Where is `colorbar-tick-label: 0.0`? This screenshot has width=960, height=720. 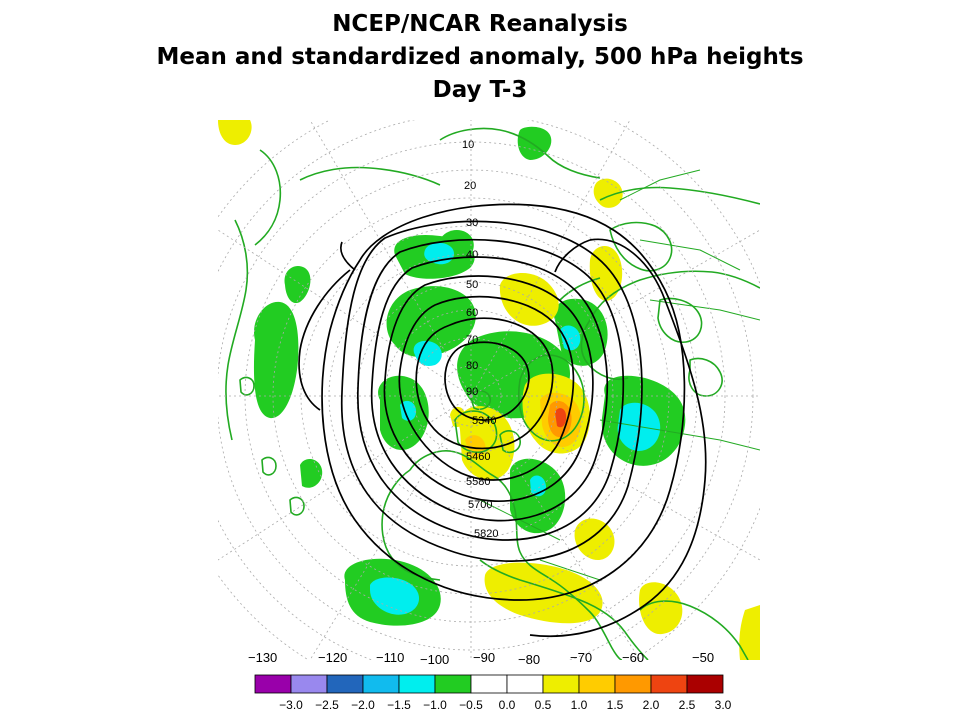 colorbar-tick-label: 0.0 is located at coordinates (507, 705).